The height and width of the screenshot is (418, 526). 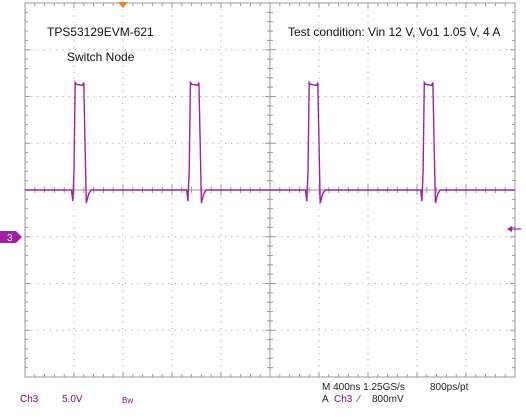 What do you see at coordinates (127, 400) in the screenshot?
I see `status-bandwidth: Bw` at bounding box center [127, 400].